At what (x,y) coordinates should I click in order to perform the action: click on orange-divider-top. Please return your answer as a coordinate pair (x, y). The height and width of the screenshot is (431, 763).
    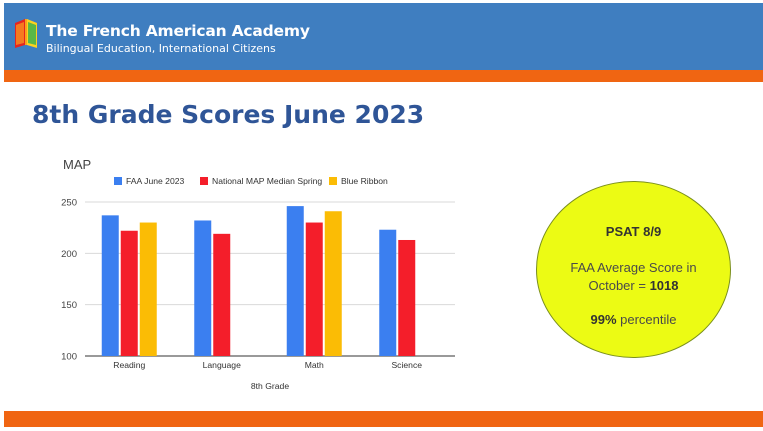
    Looking at the image, I should click on (383, 76).